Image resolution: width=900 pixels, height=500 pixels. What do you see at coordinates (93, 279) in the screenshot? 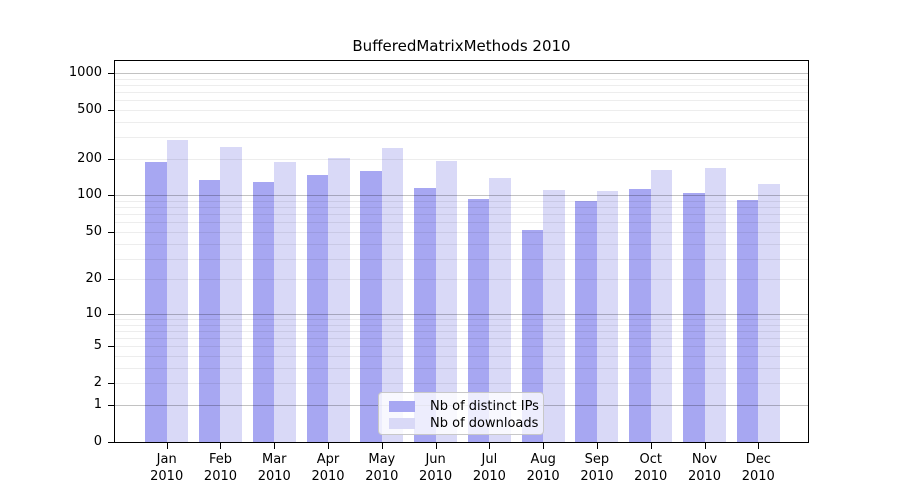
I see `y-axis-tick-label: 20` at bounding box center [93, 279].